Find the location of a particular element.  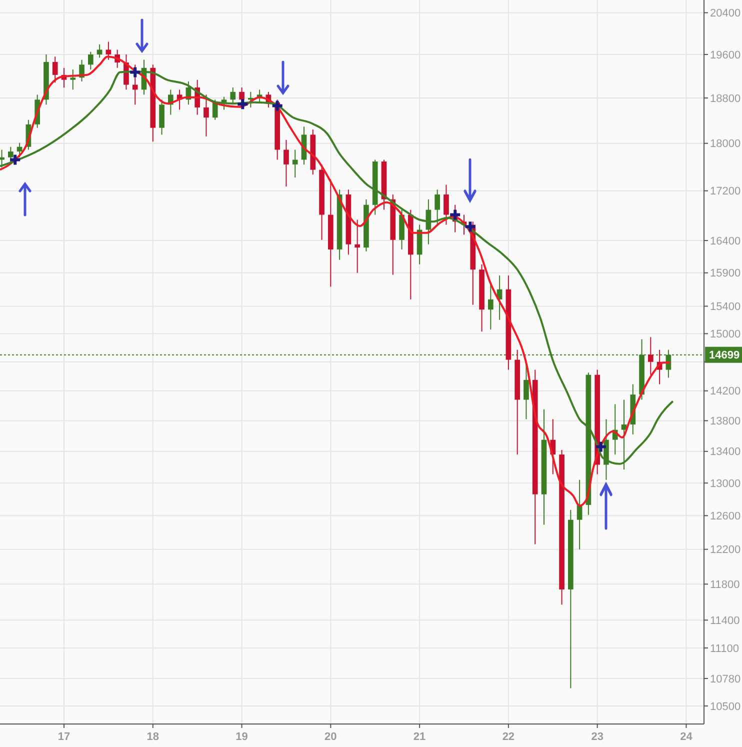

y-tick-label: 11800 is located at coordinates (725, 584).